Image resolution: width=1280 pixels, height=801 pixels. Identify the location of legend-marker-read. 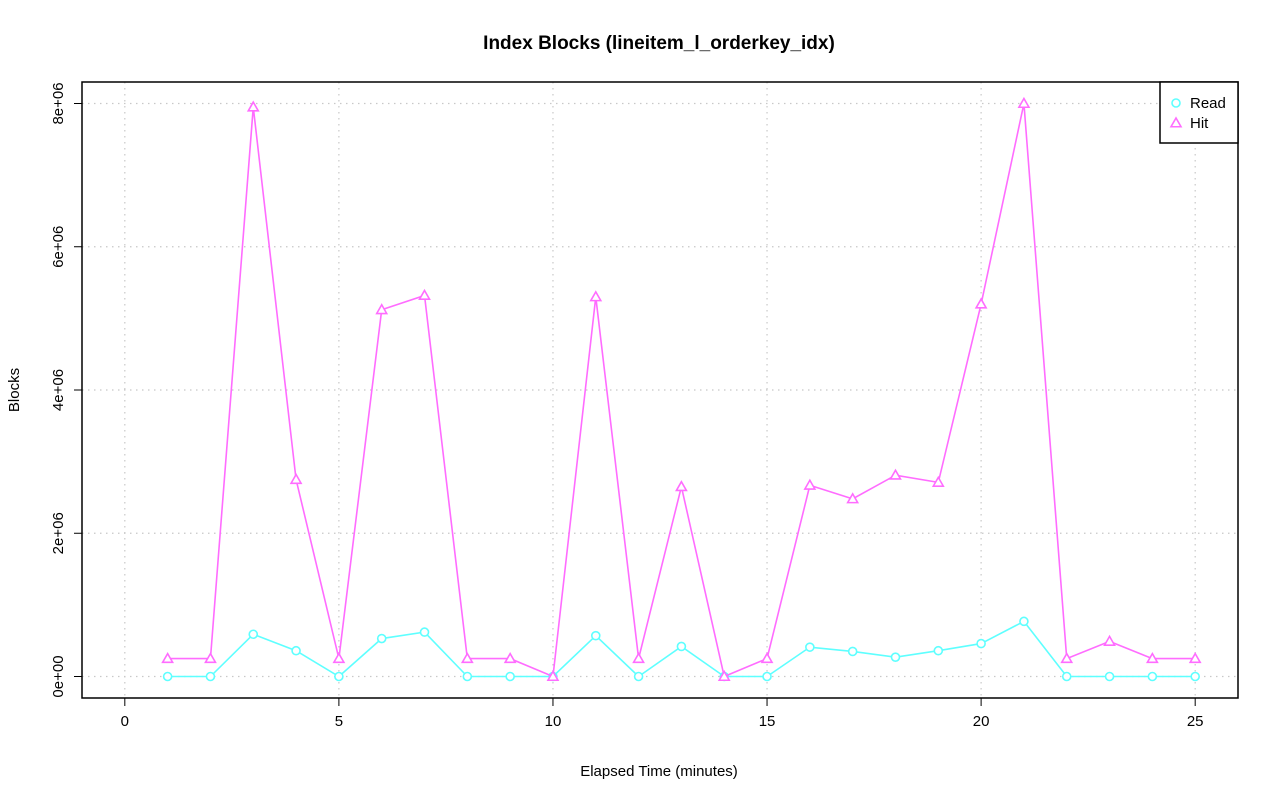
(1176, 103).